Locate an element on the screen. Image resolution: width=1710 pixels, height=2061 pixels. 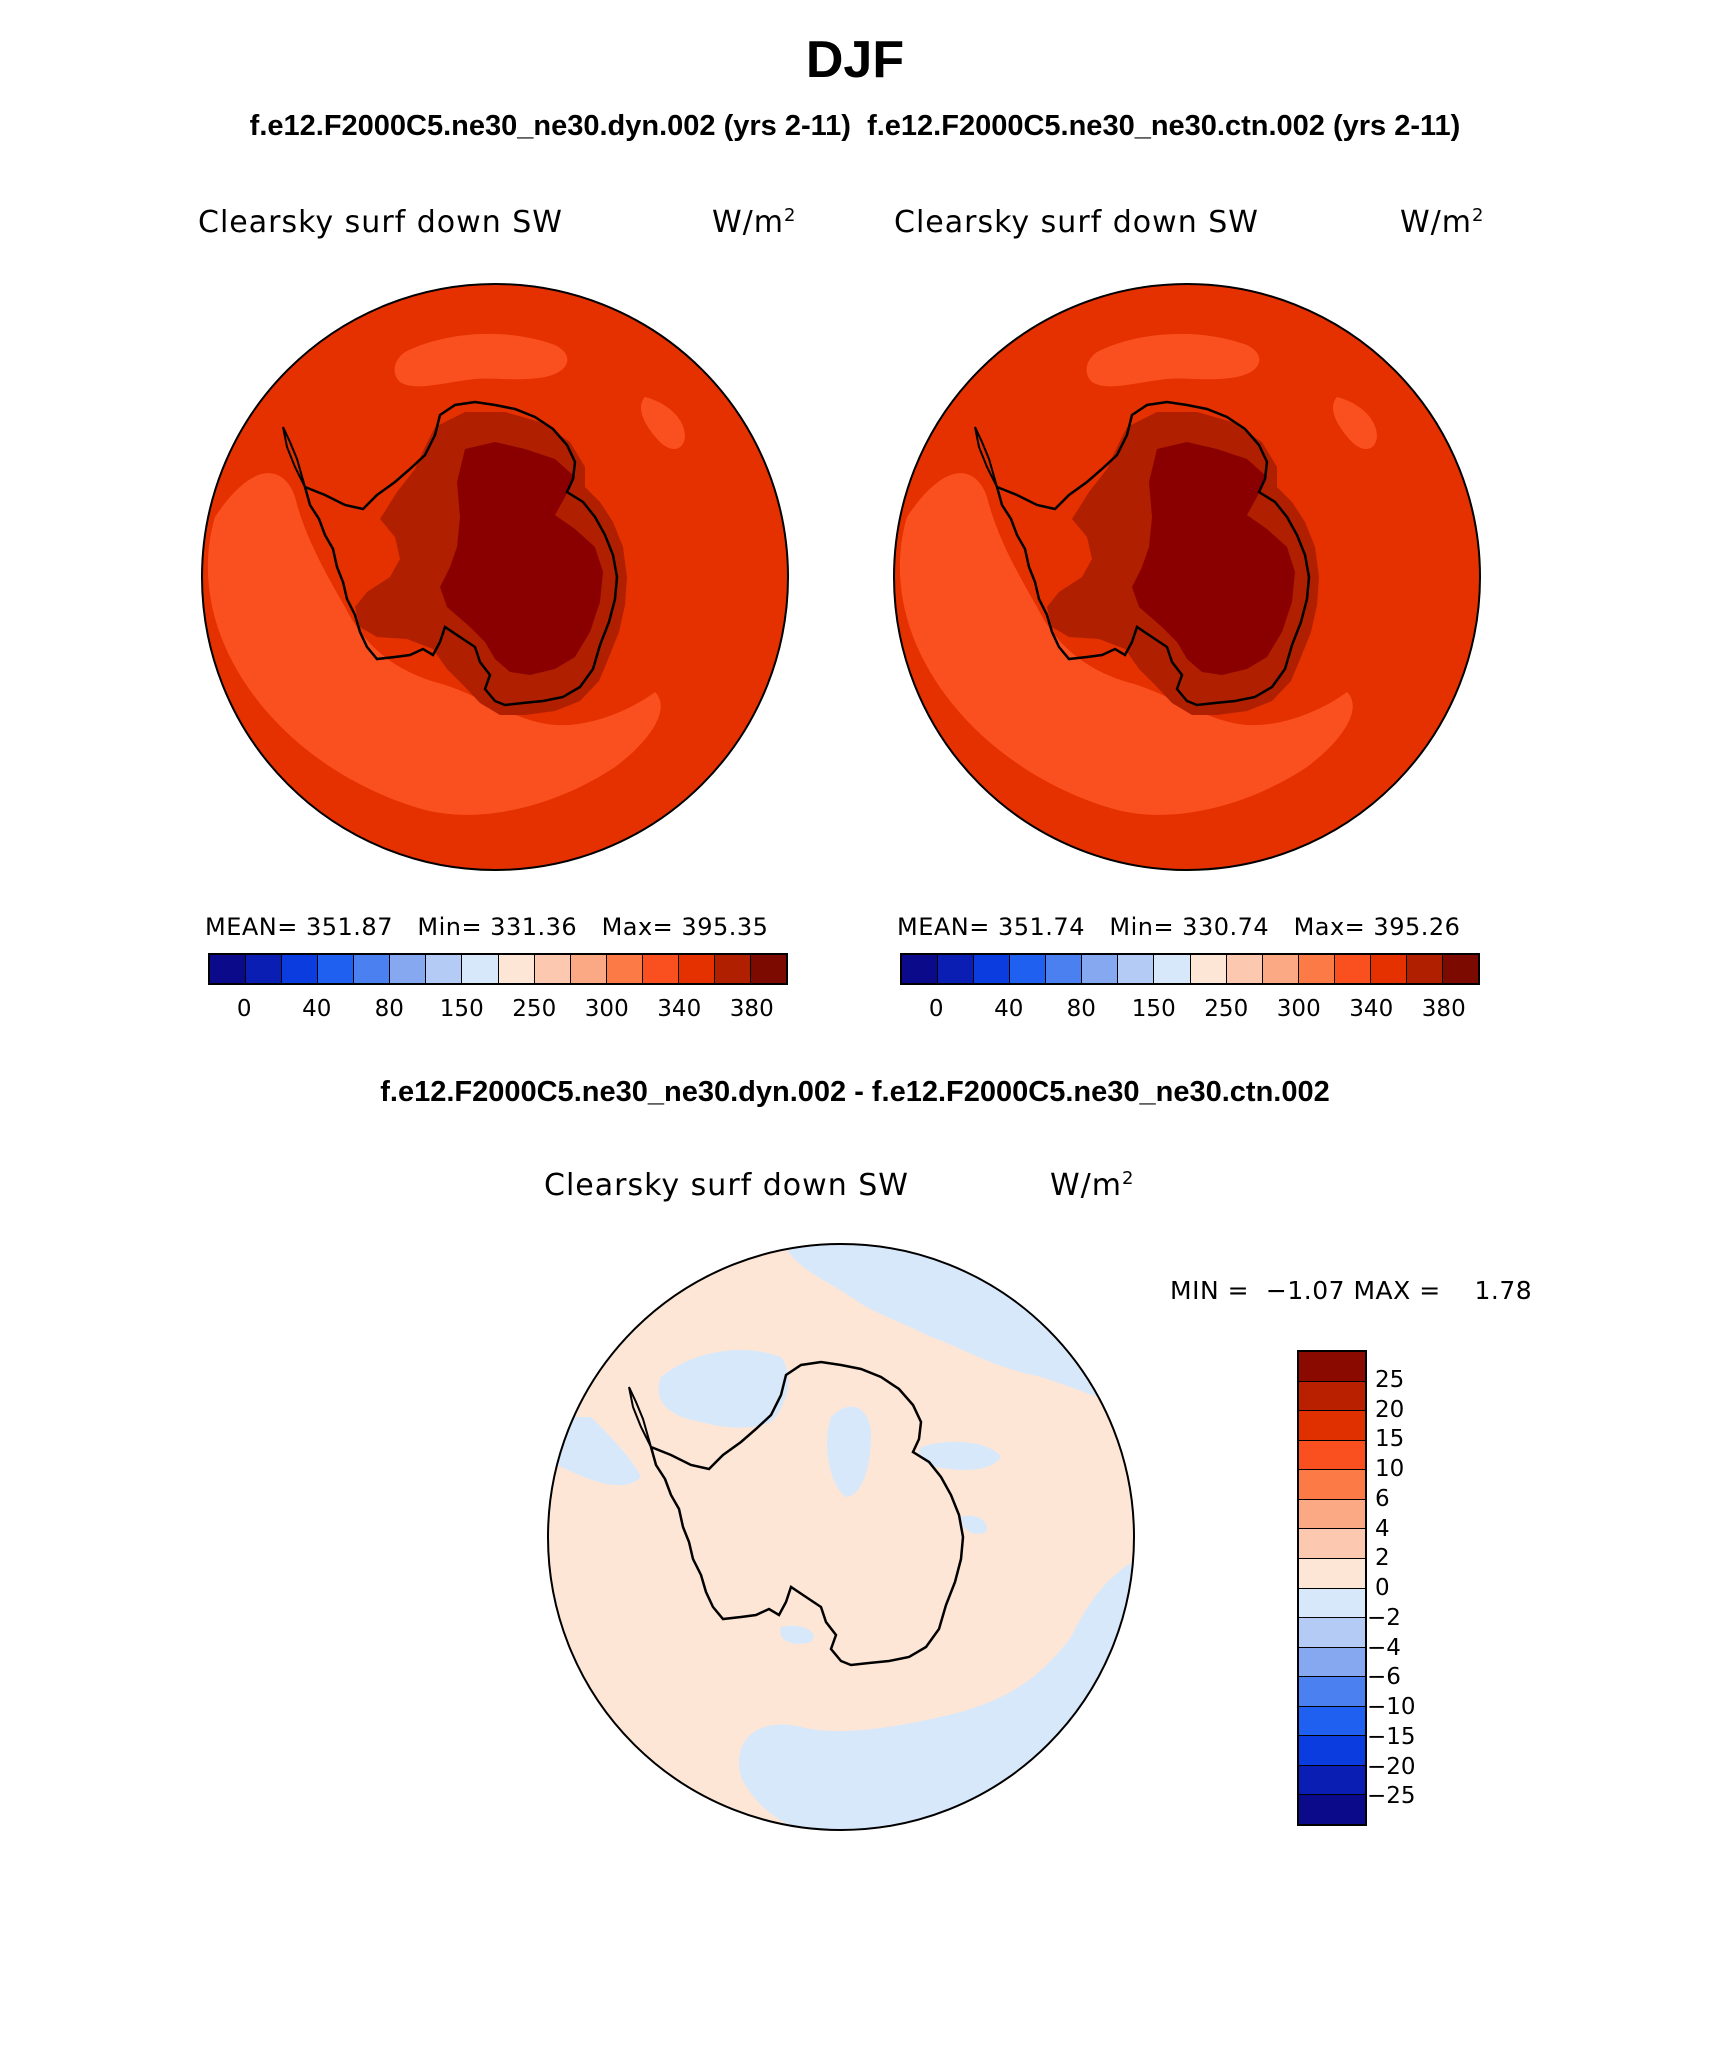
colorbar-tick-label: −4 is located at coordinates (1384, 1647).